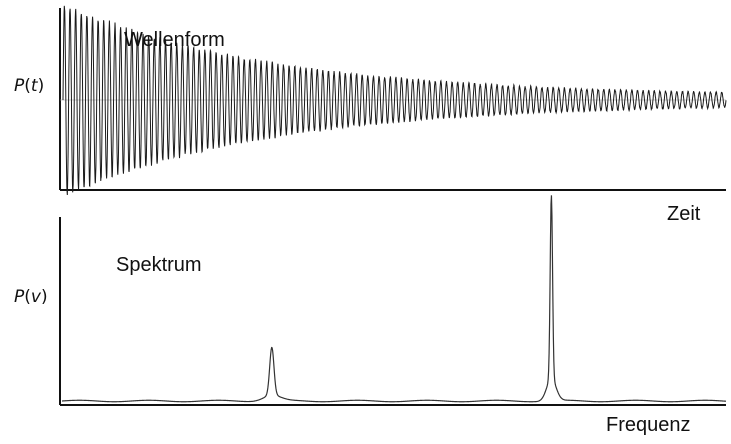 This screenshot has height=444, width=731. Describe the element at coordinates (648, 425) in the screenshot. I see `x-axis-label: Frequenz` at that location.